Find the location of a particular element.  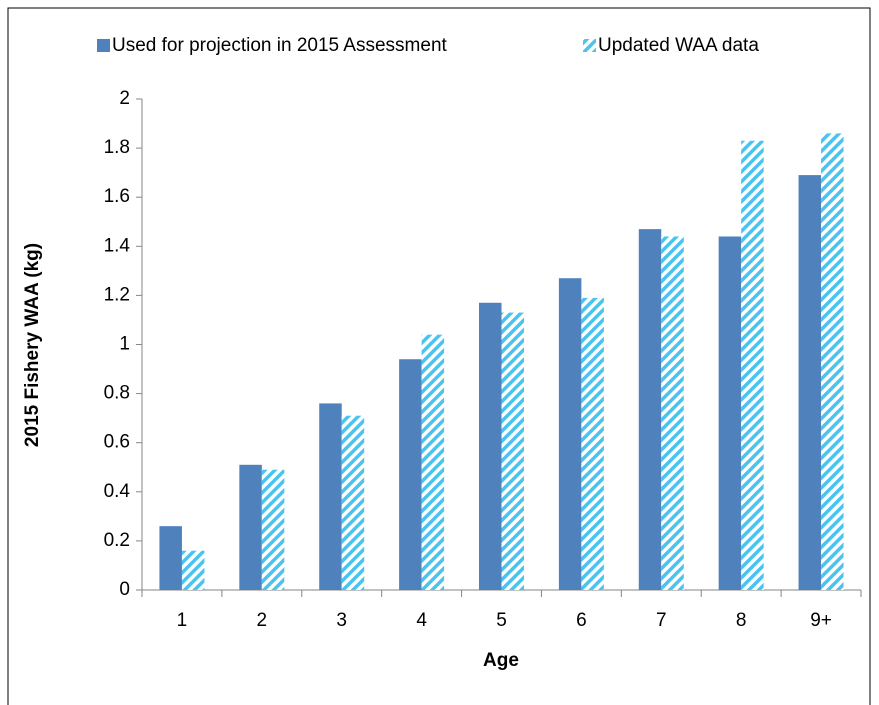

y-tick-label: 1.2 is located at coordinates (117, 294).